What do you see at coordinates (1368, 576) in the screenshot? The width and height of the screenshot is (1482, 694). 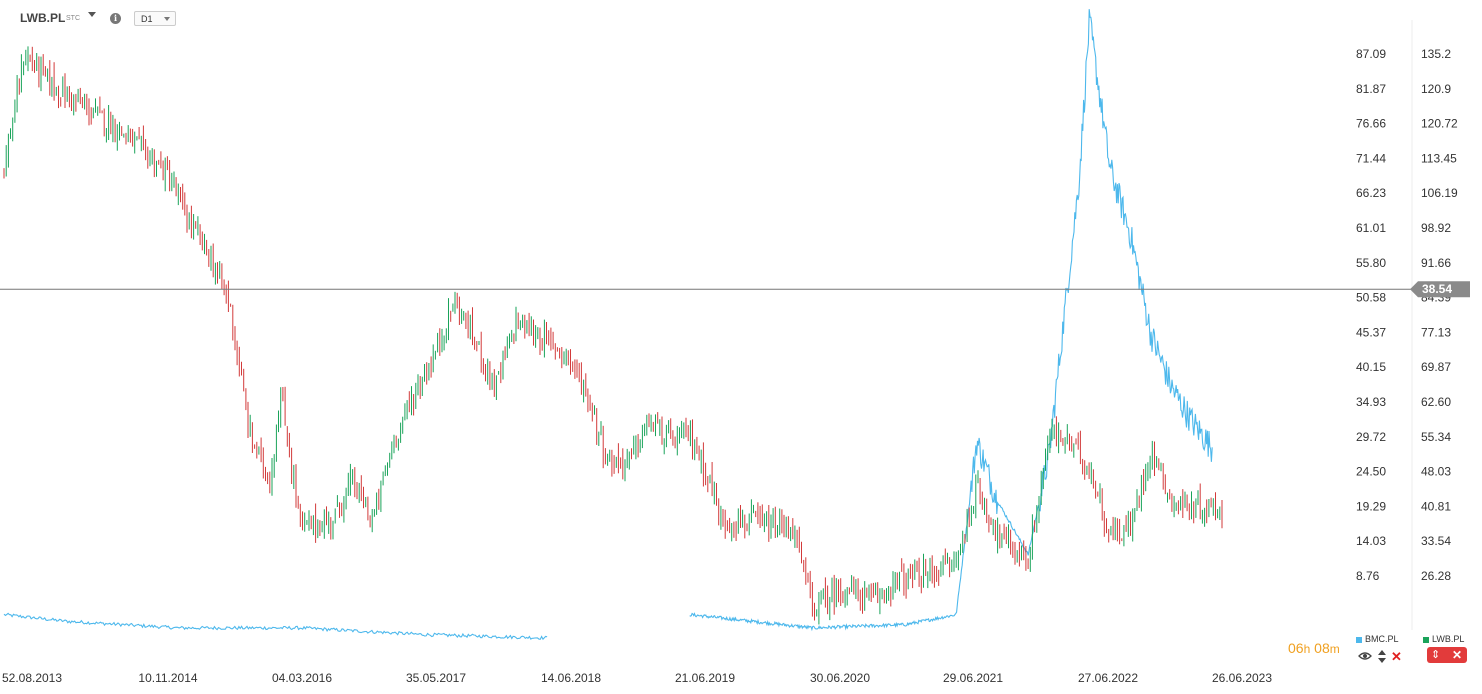 I see `left-axis-tick: 8.76` at bounding box center [1368, 576].